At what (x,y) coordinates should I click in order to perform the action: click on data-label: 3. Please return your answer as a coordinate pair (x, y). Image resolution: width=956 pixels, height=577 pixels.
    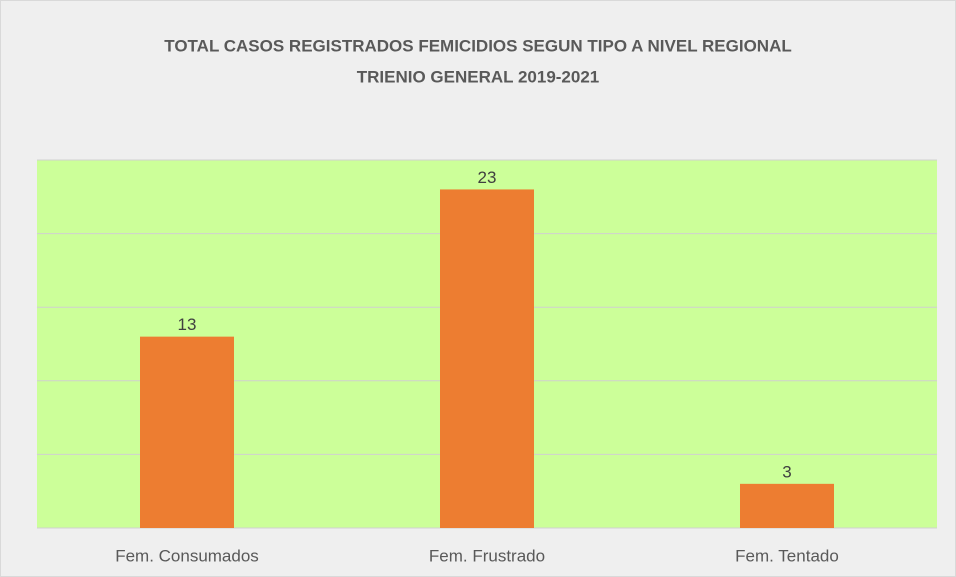
    Looking at the image, I should click on (786, 471).